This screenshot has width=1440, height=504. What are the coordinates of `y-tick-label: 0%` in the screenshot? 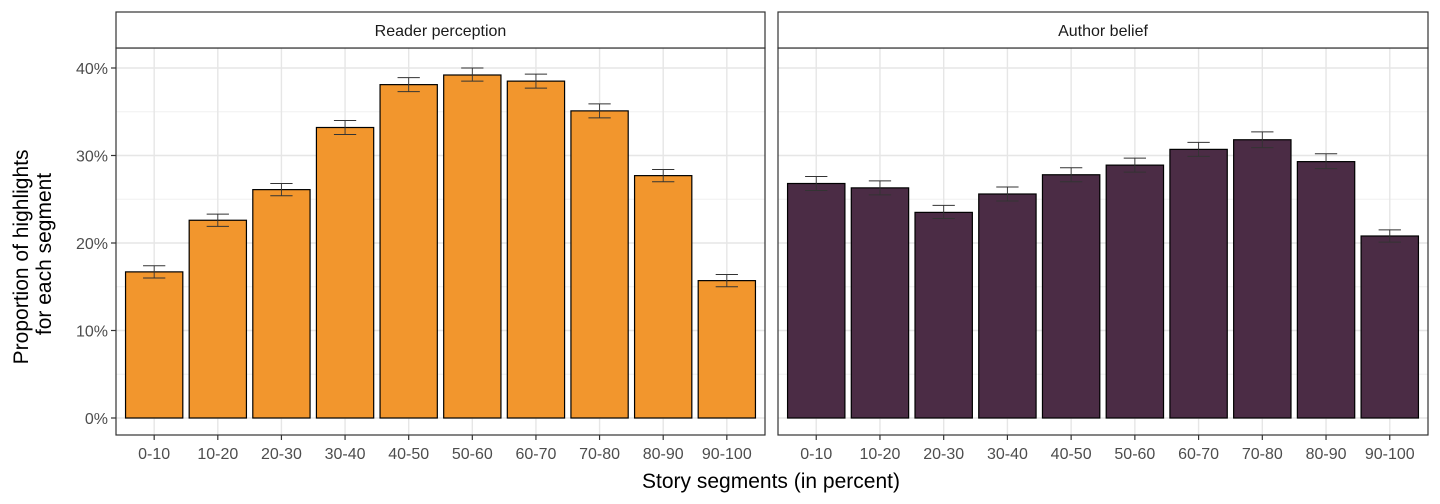 It's located at (96, 419).